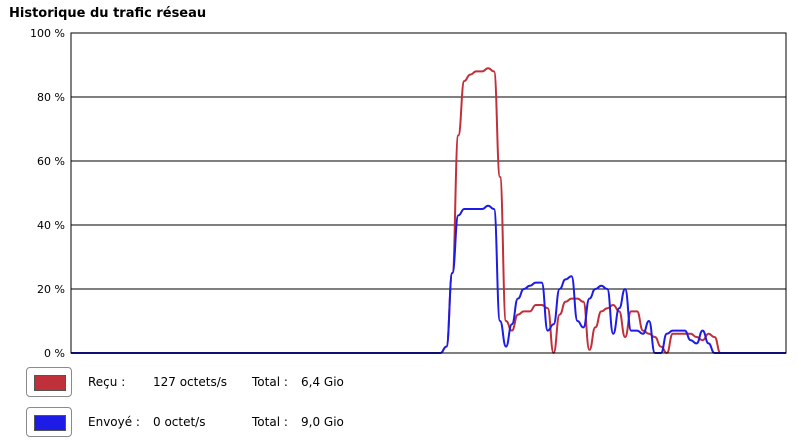 The width and height of the screenshot is (801, 444). Describe the element at coordinates (51, 97) in the screenshot. I see `y-tick-label: 80 %` at that location.